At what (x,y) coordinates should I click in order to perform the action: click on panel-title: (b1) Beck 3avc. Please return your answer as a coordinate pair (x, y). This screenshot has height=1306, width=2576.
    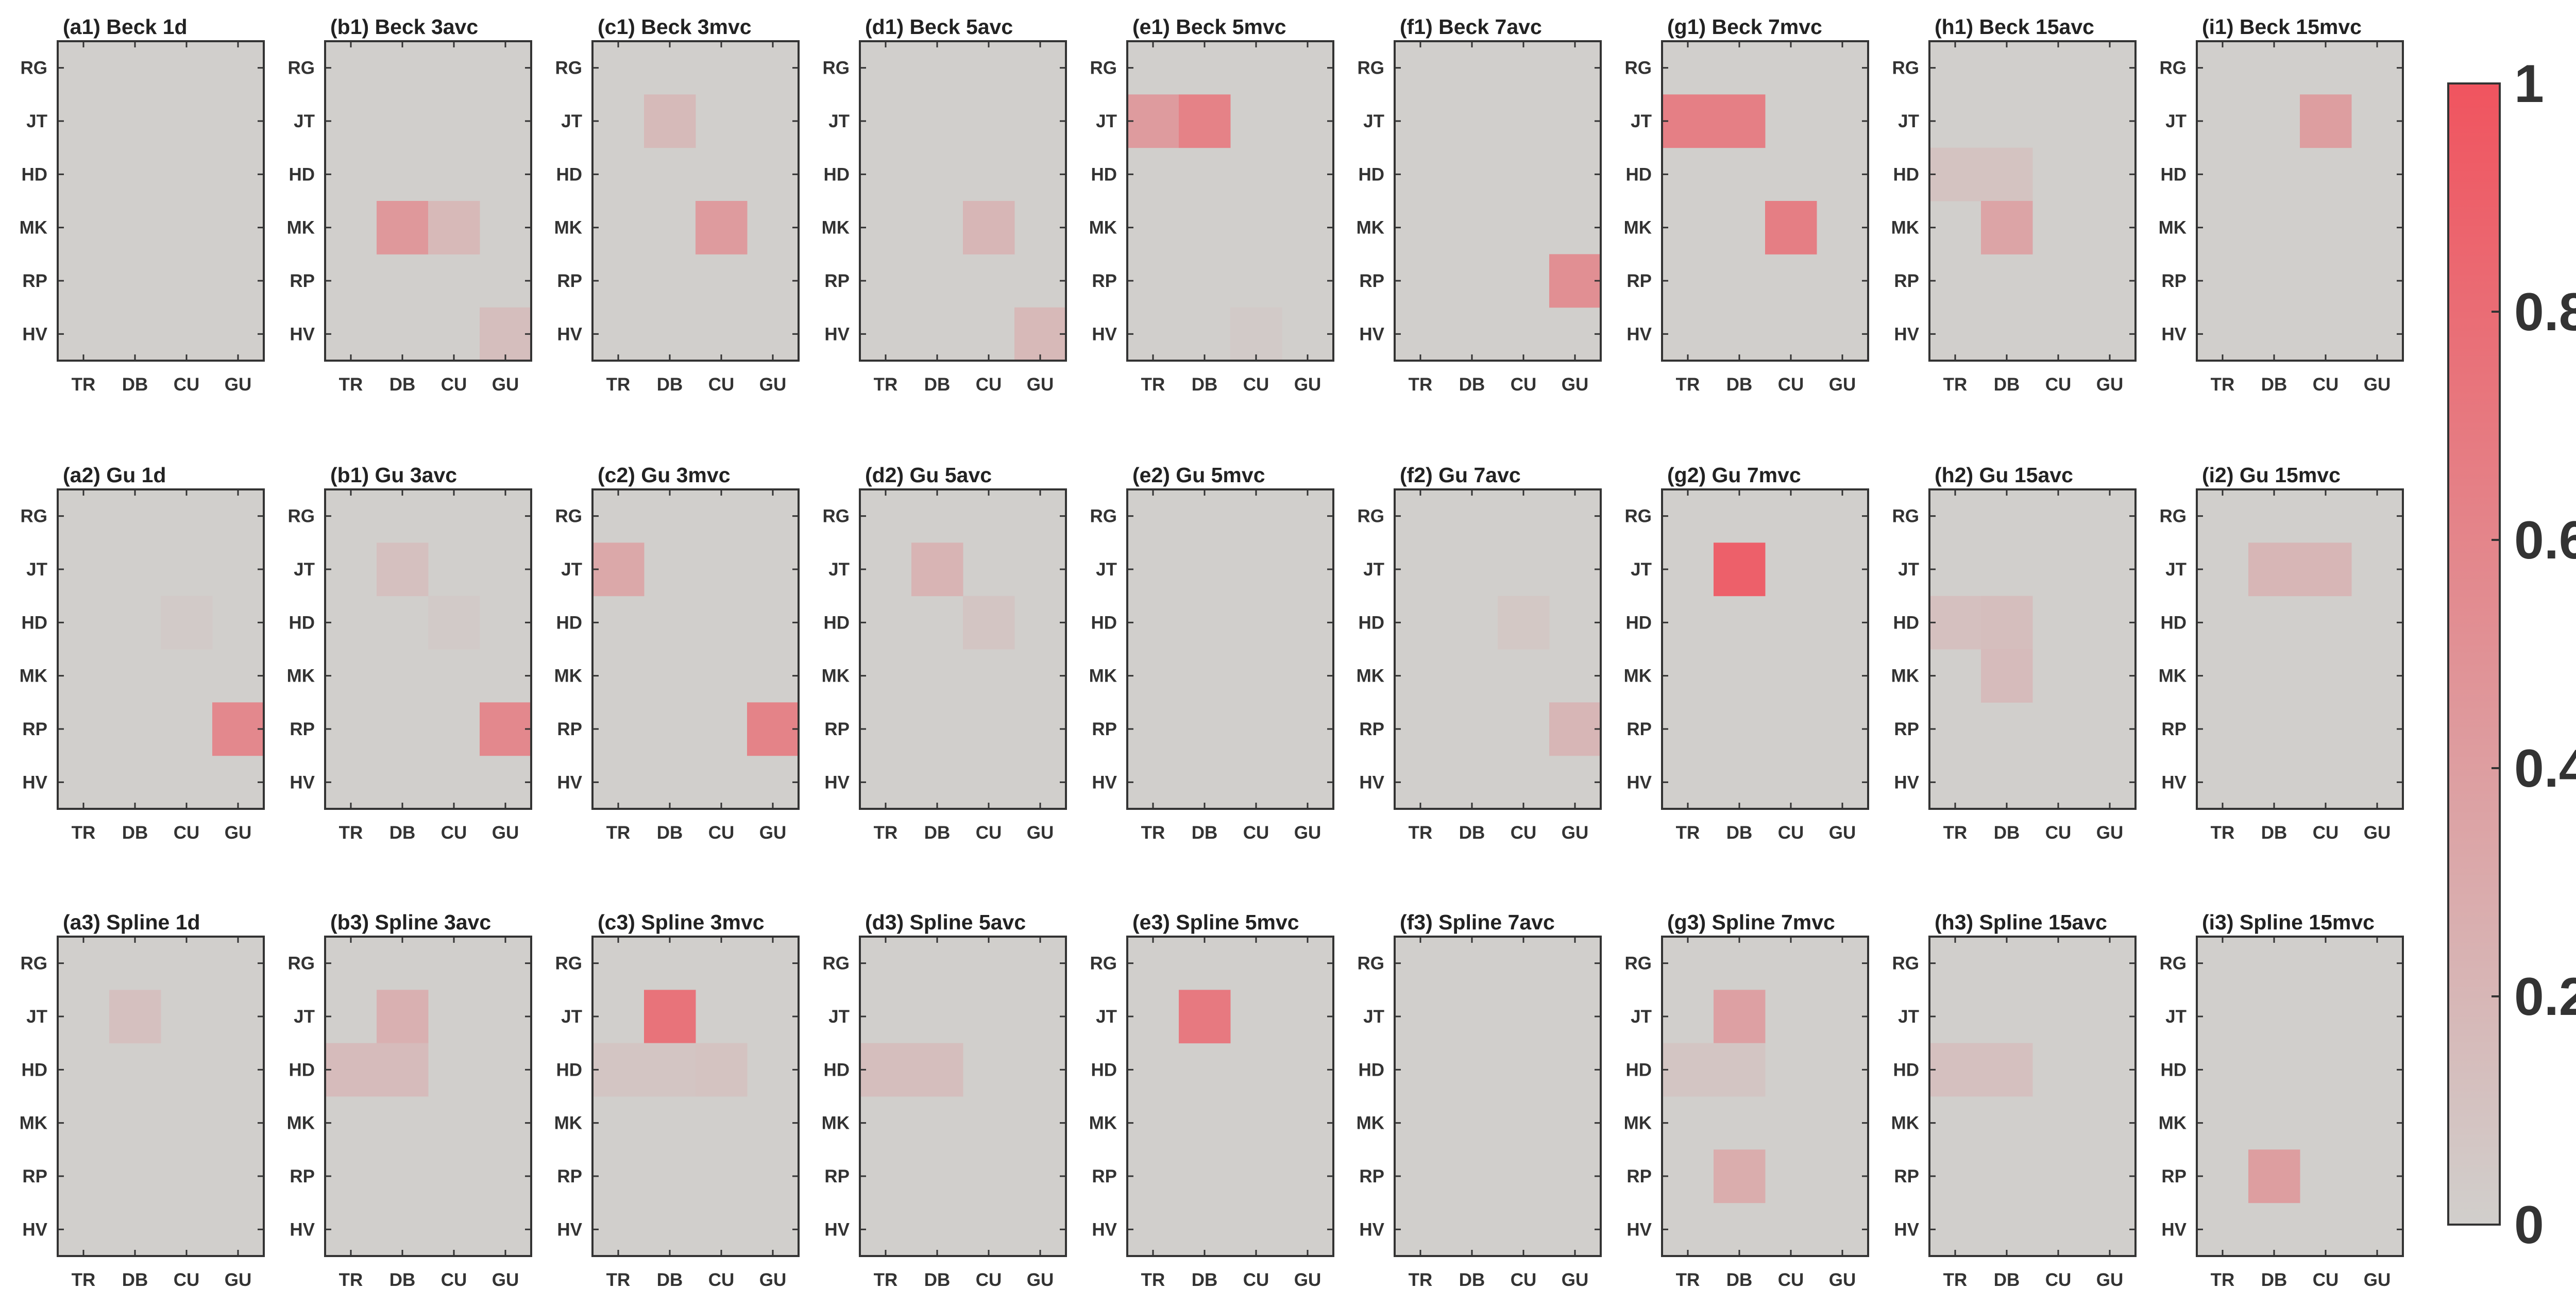
    Looking at the image, I should click on (404, 27).